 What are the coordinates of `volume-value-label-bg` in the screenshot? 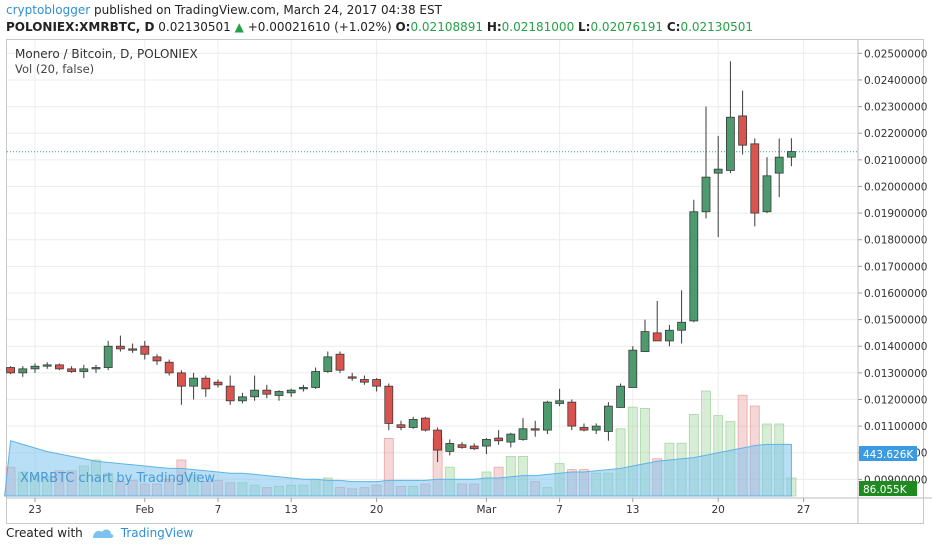 It's located at (888, 488).